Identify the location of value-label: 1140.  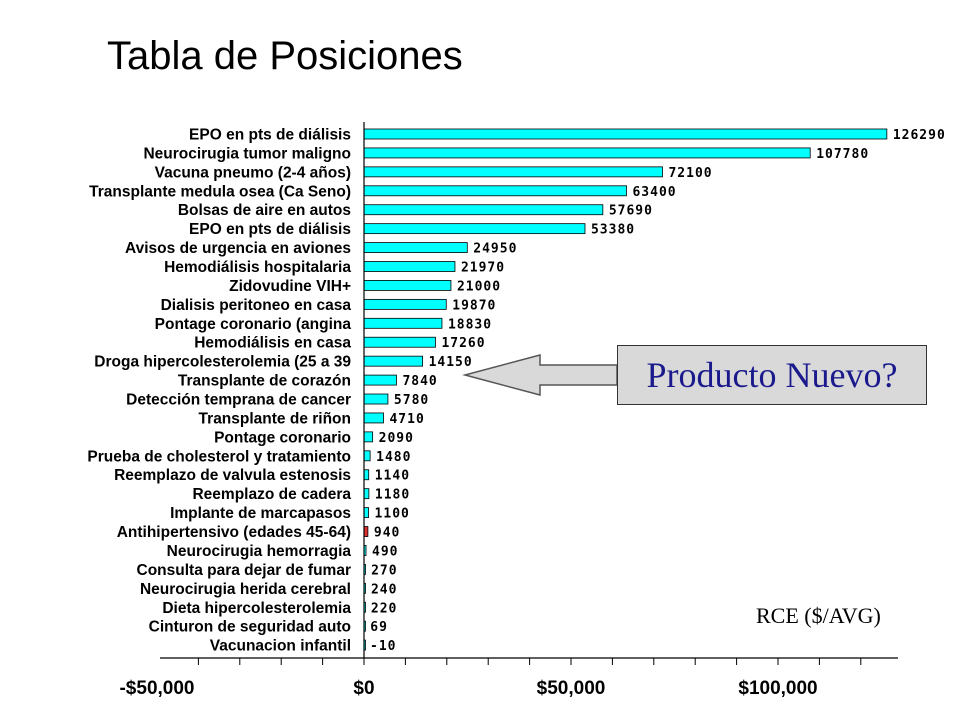
(392, 476).